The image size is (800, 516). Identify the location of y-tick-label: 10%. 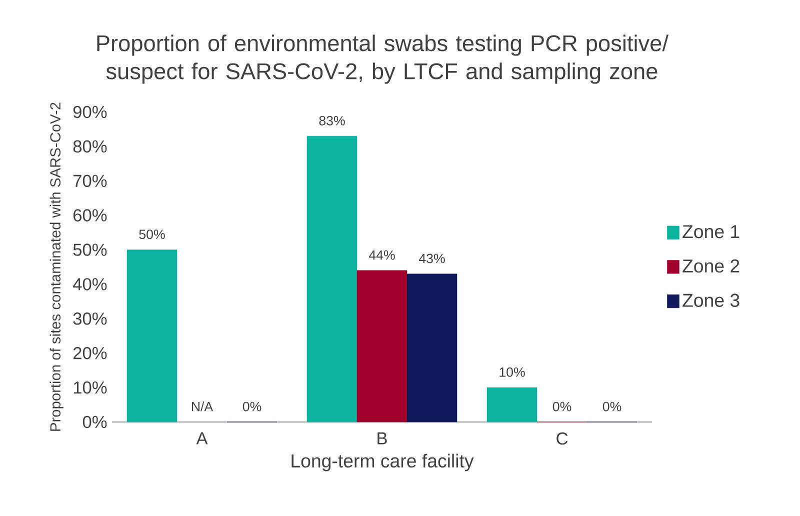
(90, 387).